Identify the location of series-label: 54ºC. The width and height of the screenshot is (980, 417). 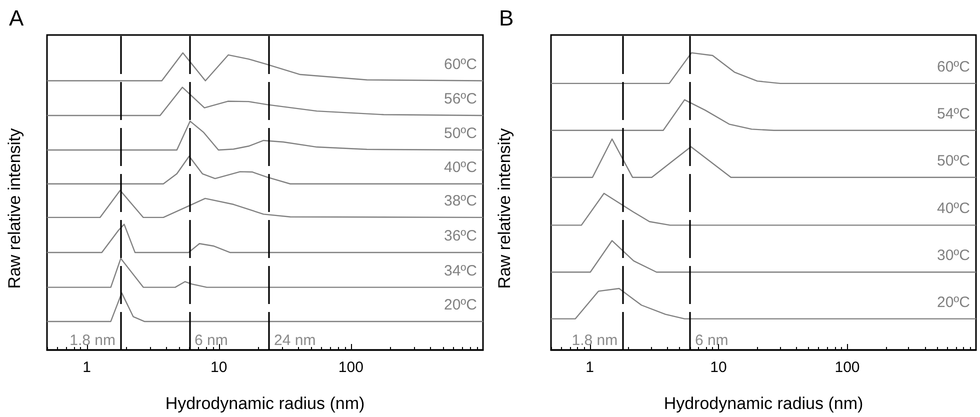
(953, 113).